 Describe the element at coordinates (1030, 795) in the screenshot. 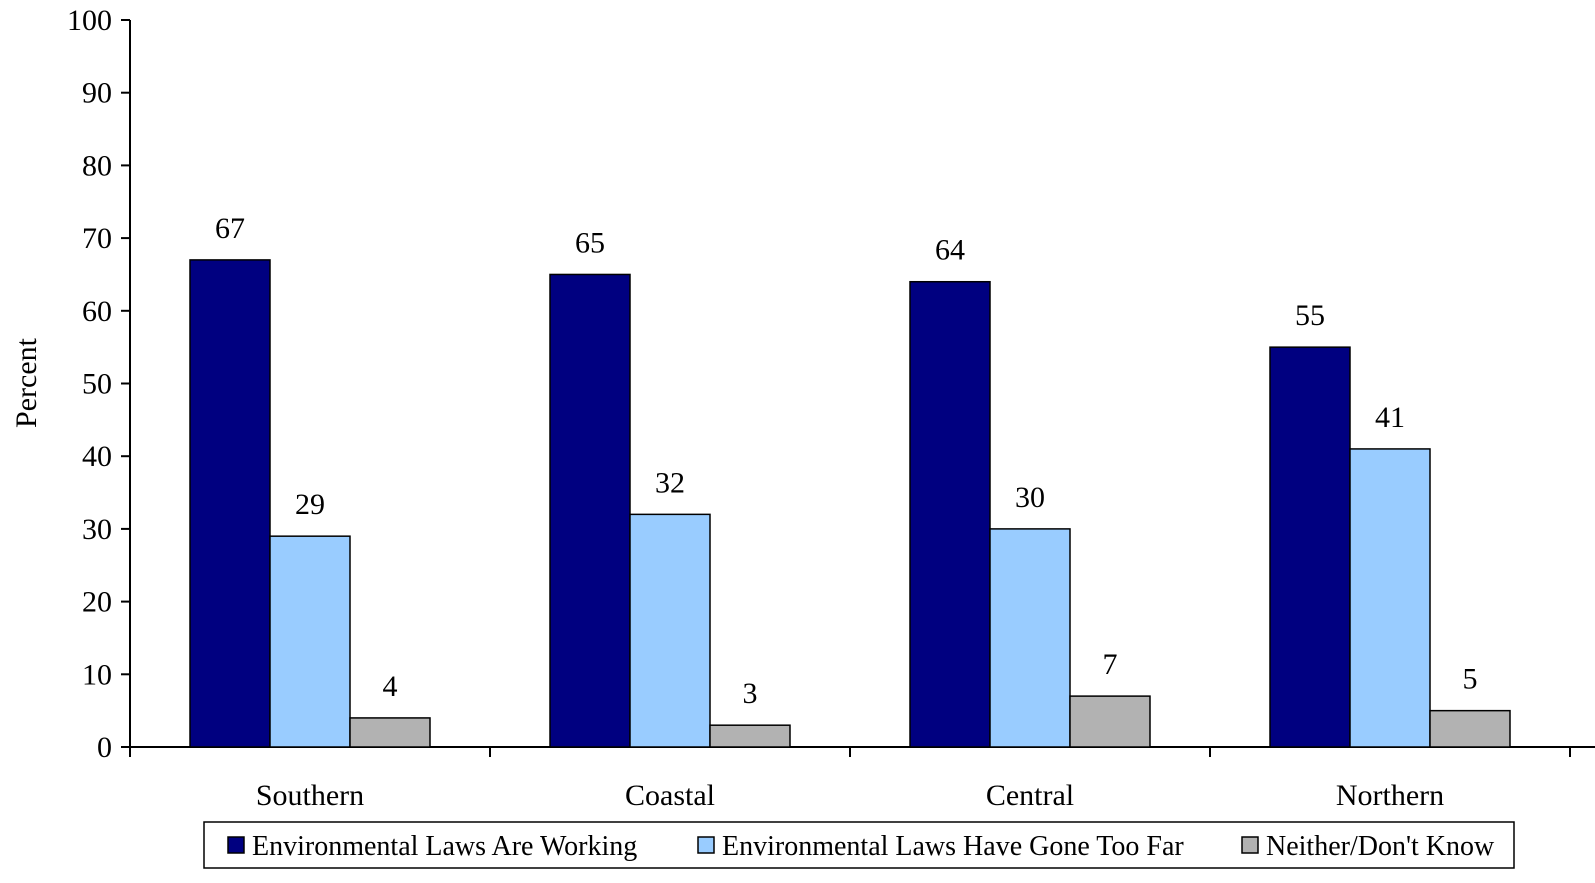

I see `category-label: Central` at that location.